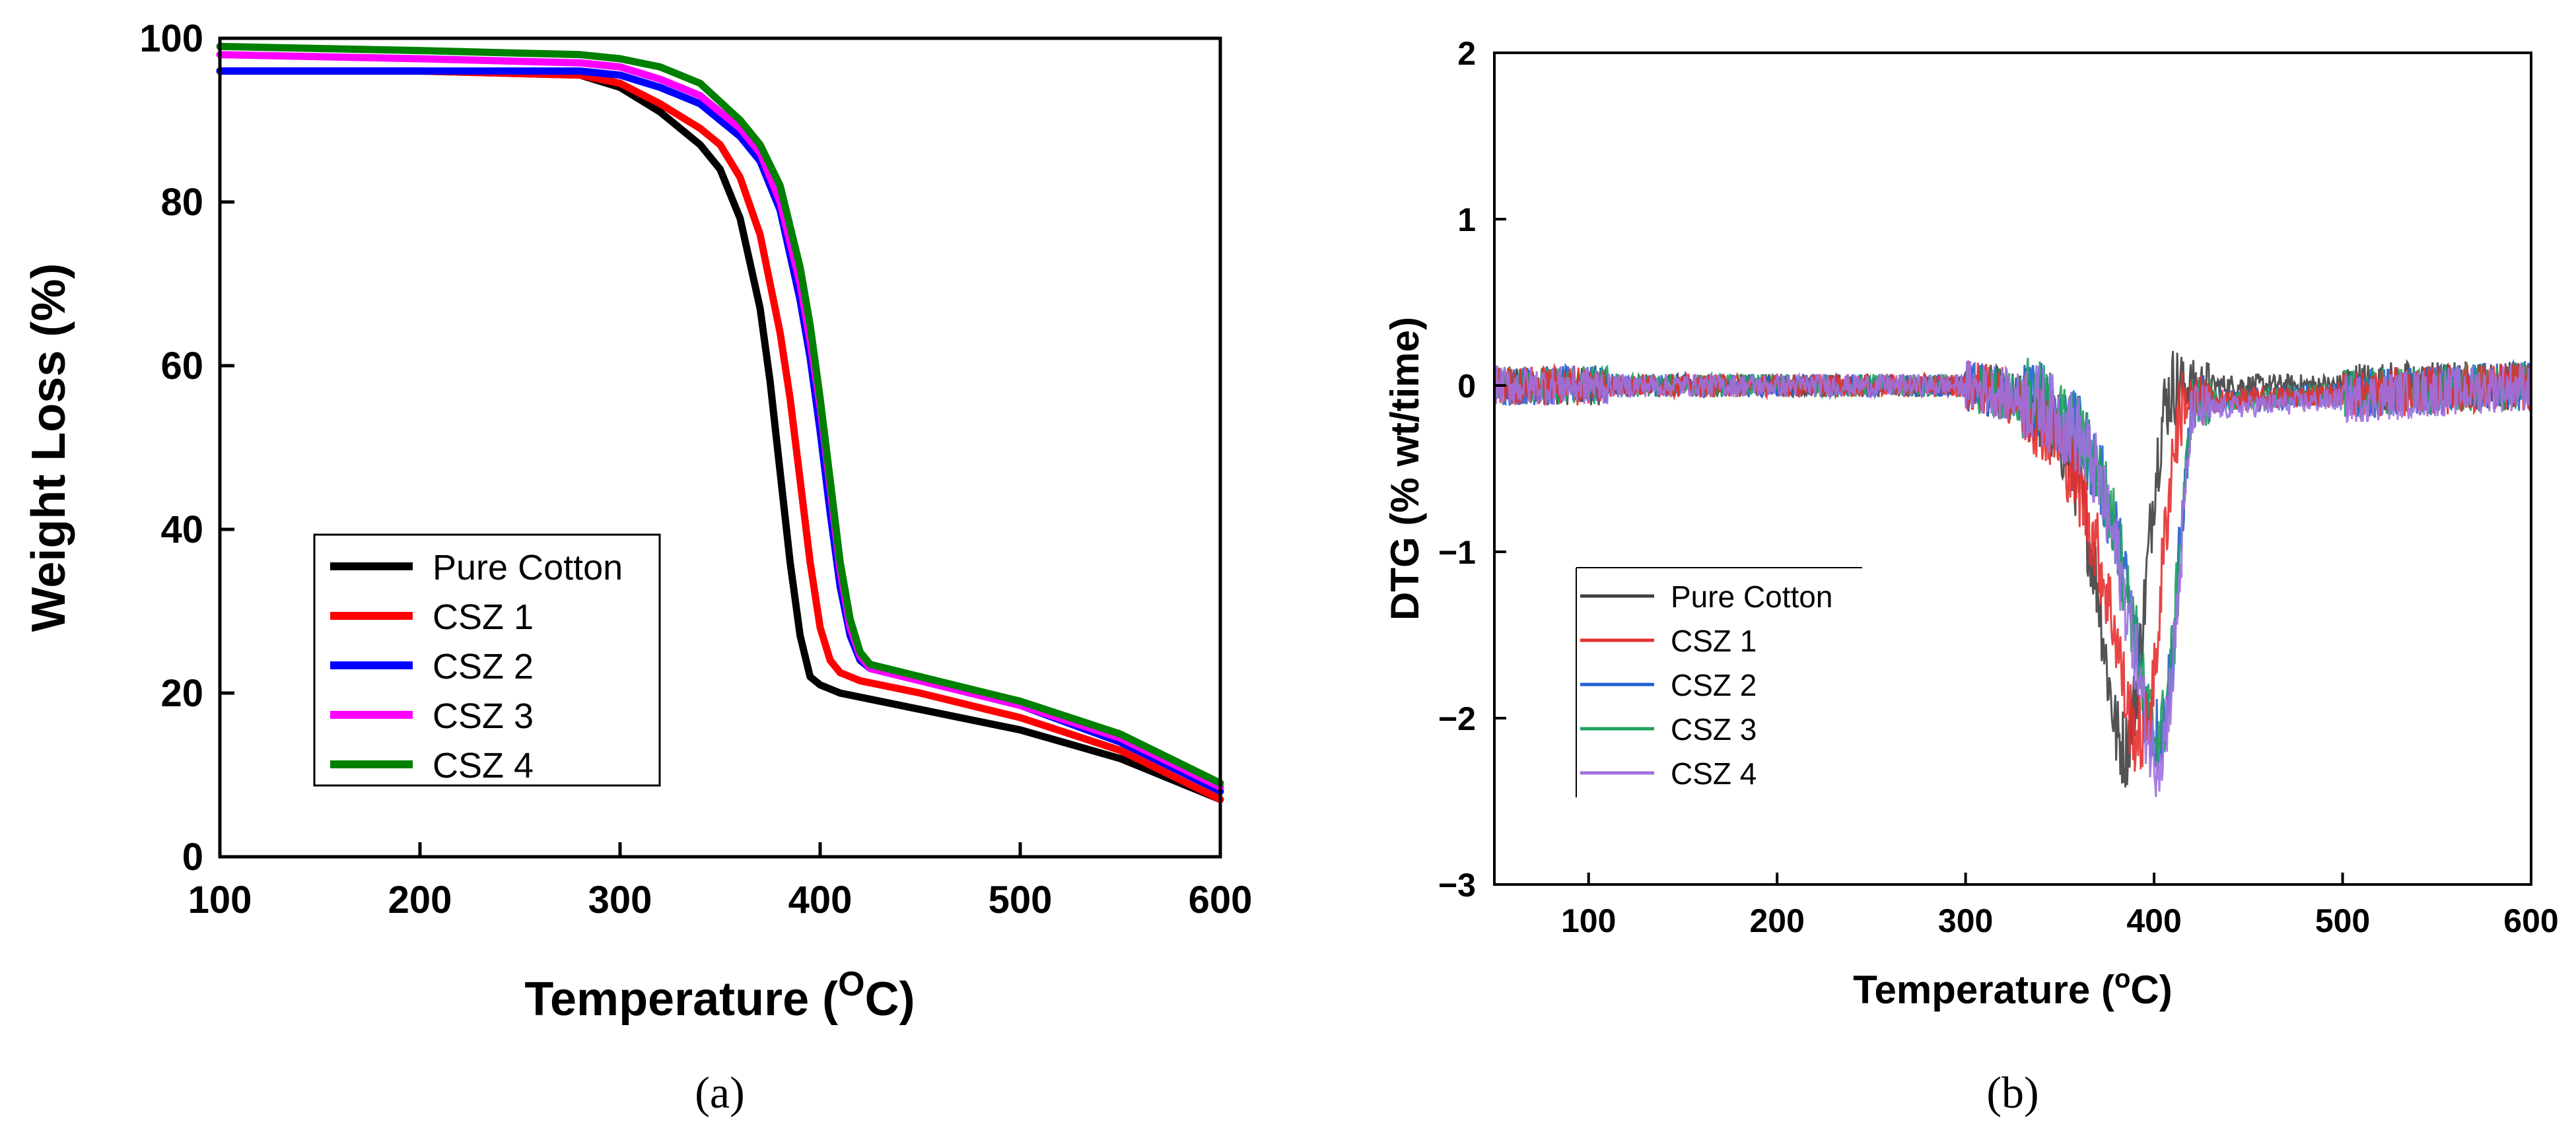 The image size is (2576, 1134). What do you see at coordinates (1467, 219) in the screenshot?
I see `y-tick-label: 1` at bounding box center [1467, 219].